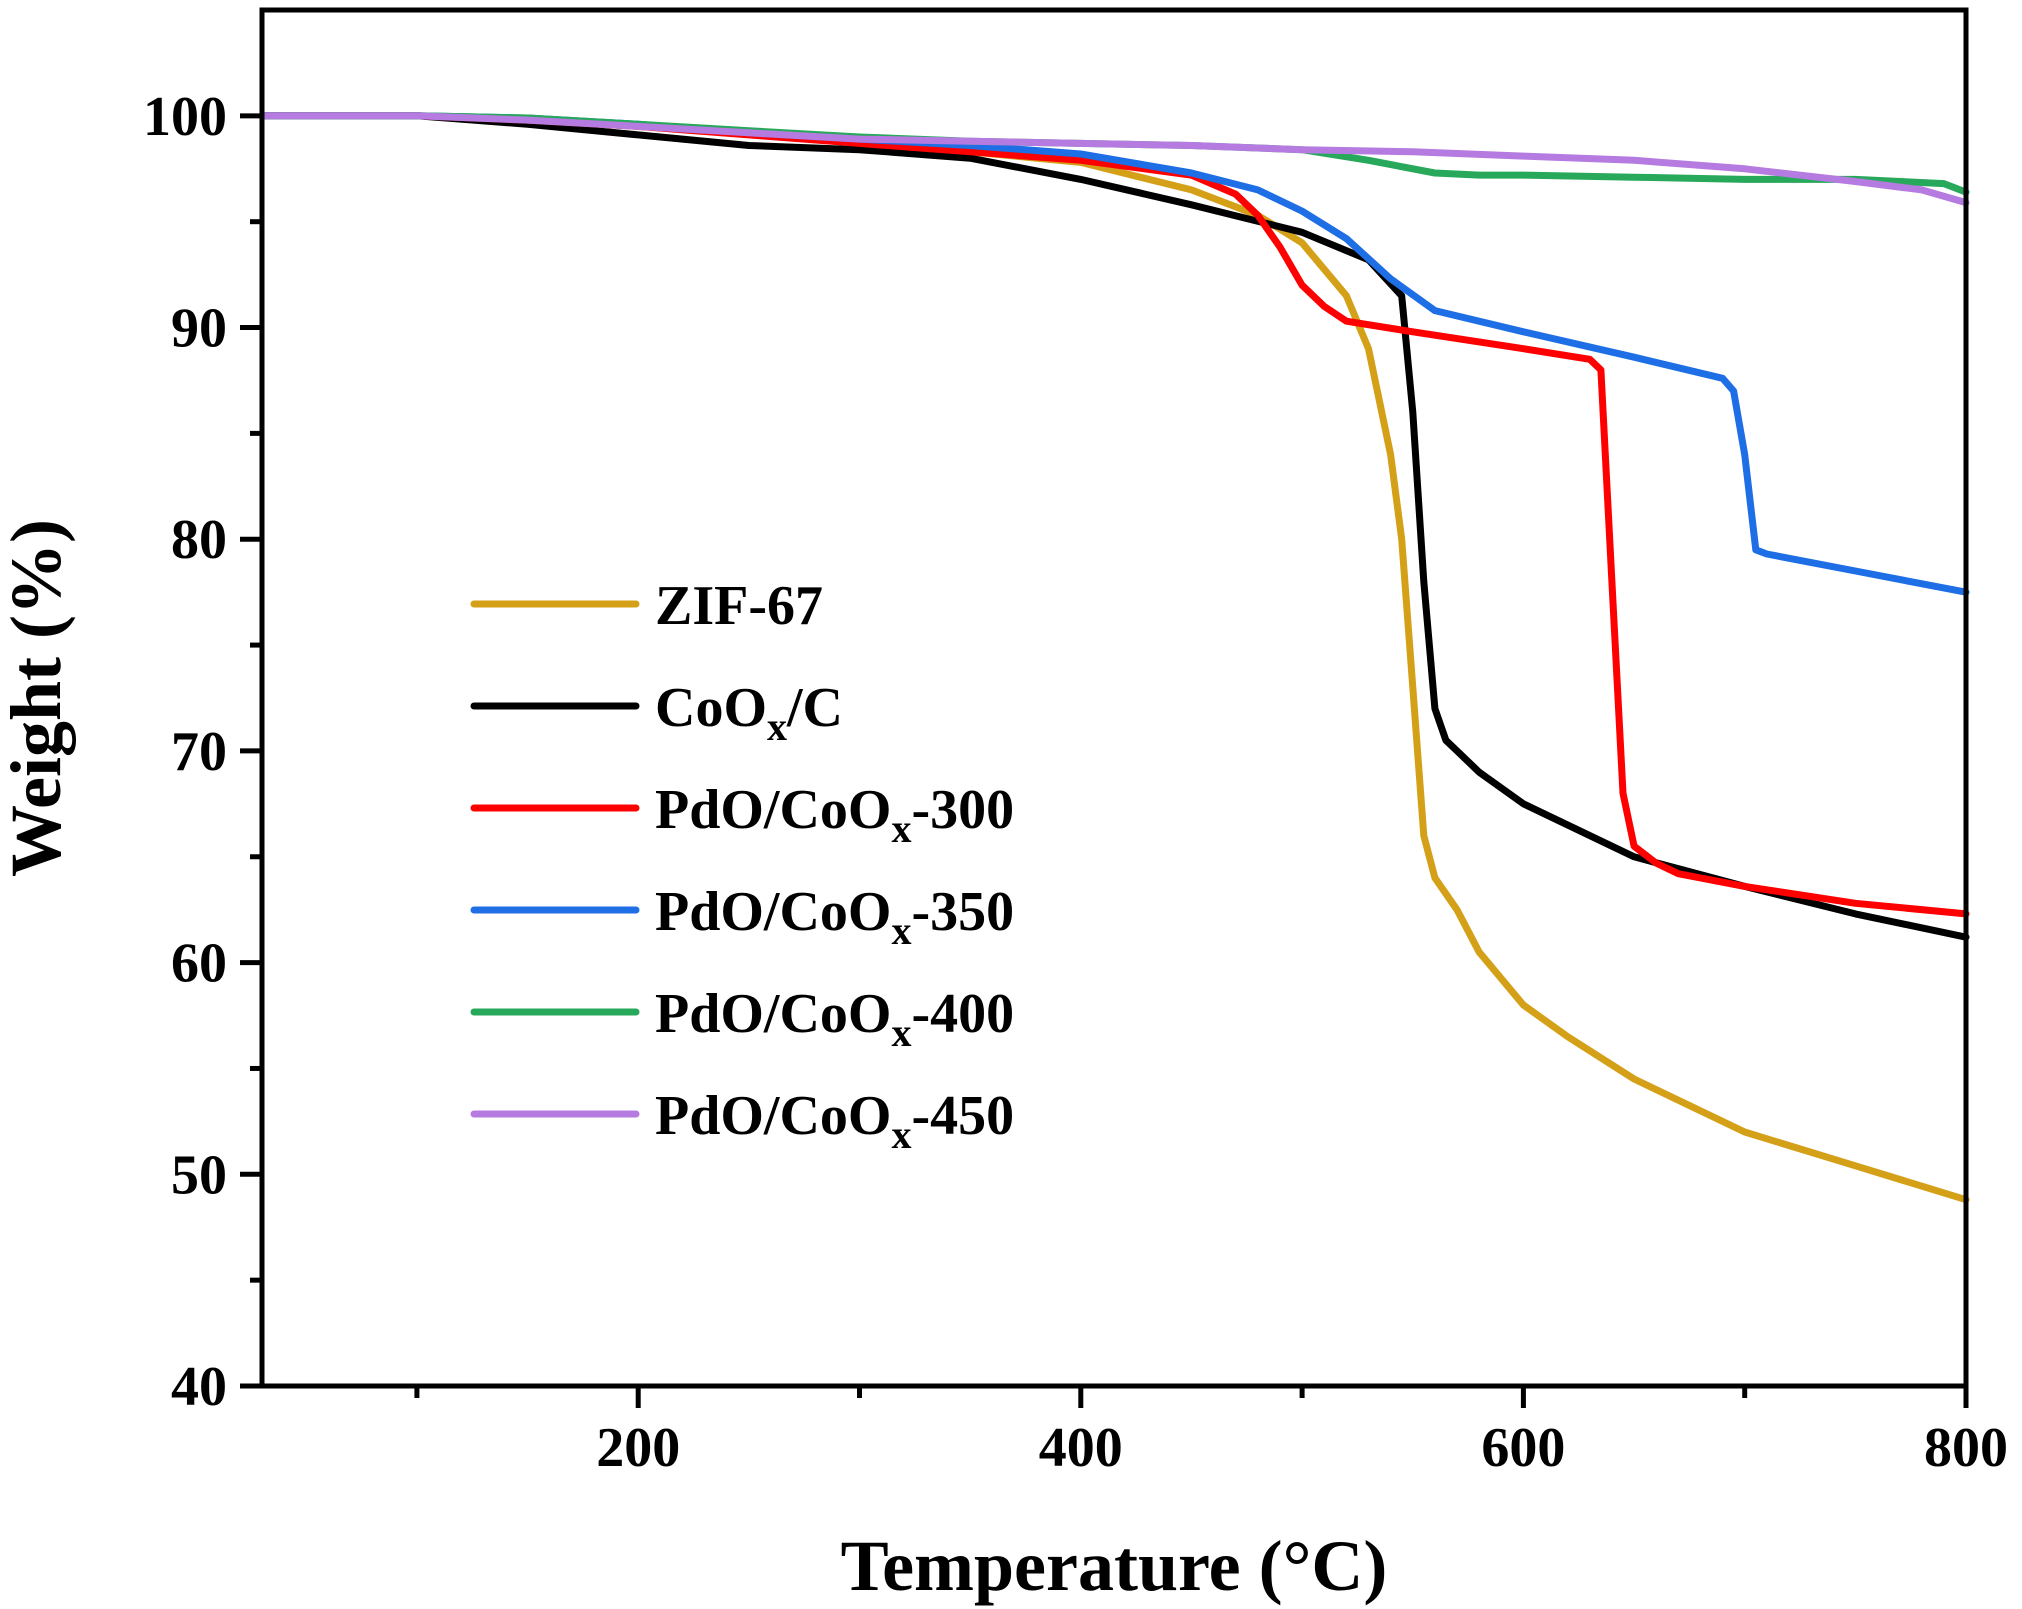 This screenshot has width=2022, height=1609. I want to click on legend-label-3: PdO/CoOx-350, so click(834, 917).